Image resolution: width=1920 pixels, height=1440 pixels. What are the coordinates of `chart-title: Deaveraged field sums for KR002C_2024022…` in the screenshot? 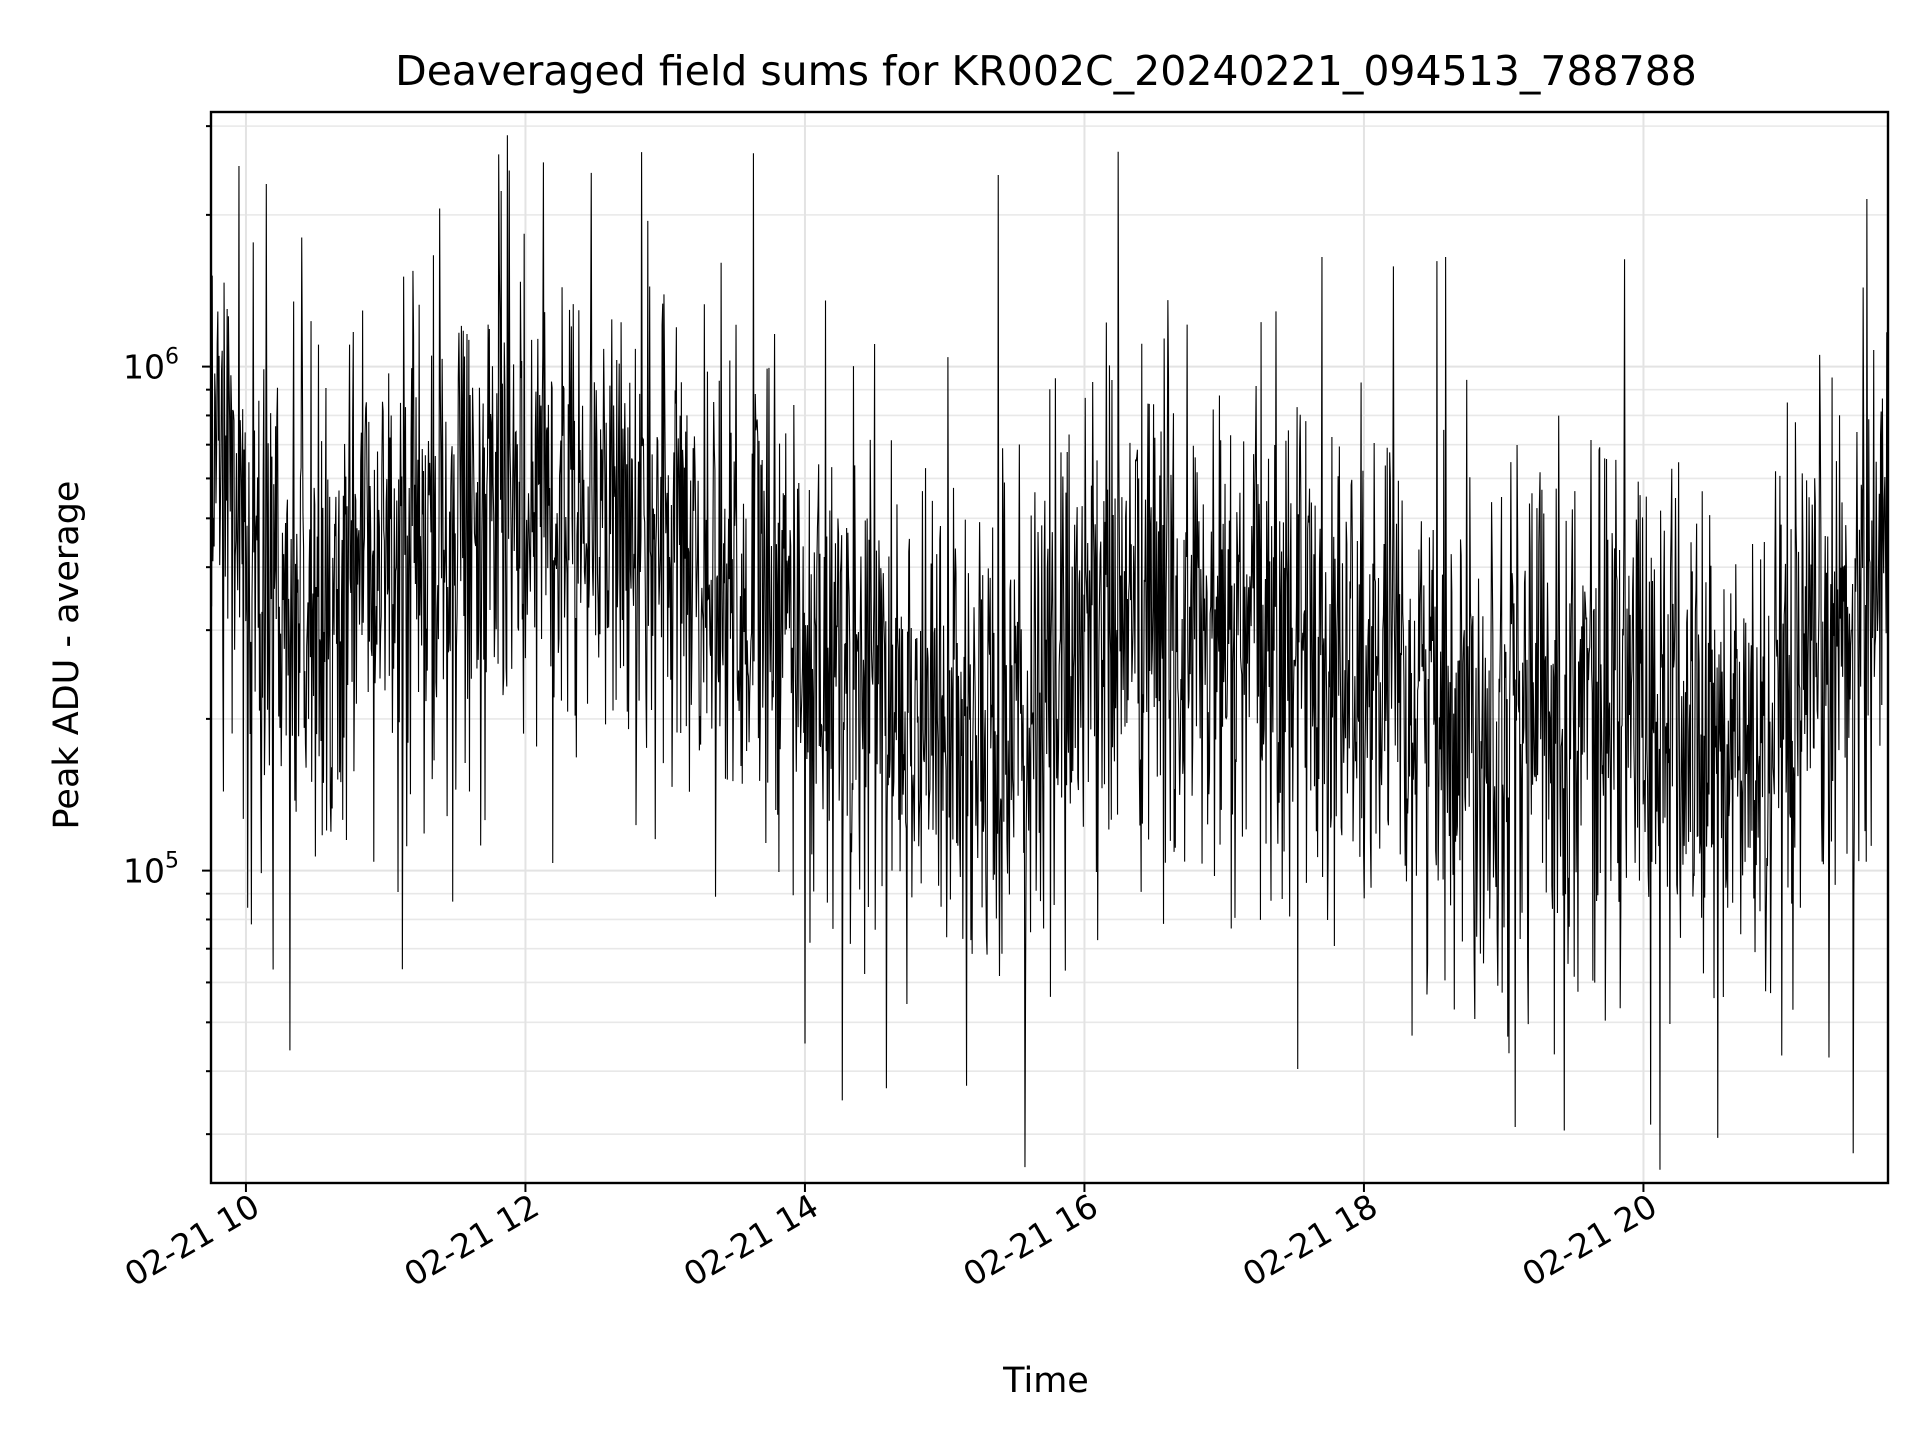 It's located at (1046, 71).